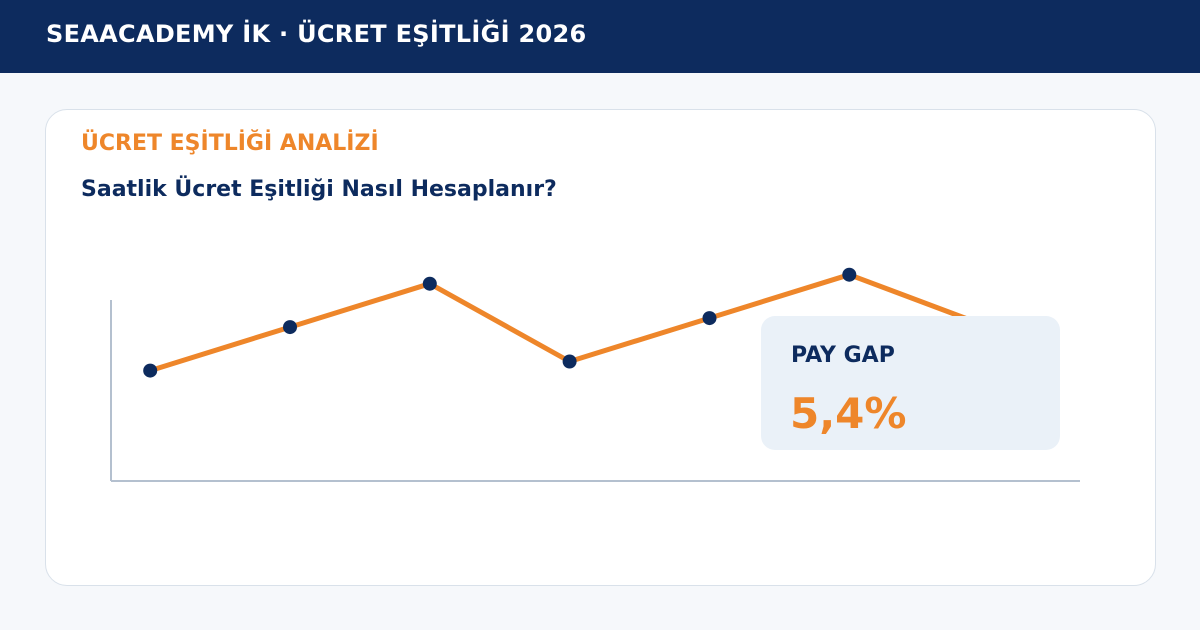  Describe the element at coordinates (600, 36) in the screenshot. I see `top-bar: SEAACADEMY İK · ÜCRET EŞİTLİĞİ 2026` at that location.